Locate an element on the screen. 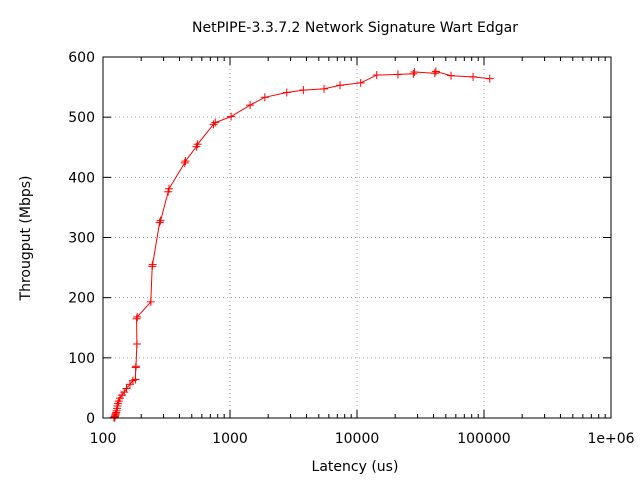 The image size is (640, 480). x-tick-label: 1e+06 is located at coordinates (610, 439).